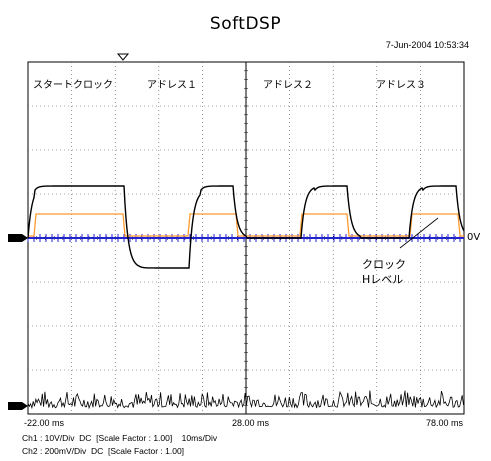 Image resolution: width=491 pixels, height=461 pixels. I want to click on ch2-trace, so click(246, 225).